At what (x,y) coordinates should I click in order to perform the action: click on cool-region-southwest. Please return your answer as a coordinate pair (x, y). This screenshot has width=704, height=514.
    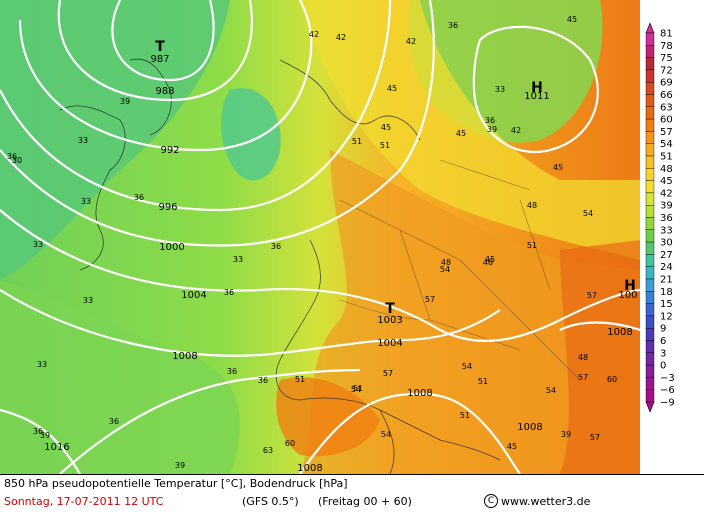
    Looking at the image, I should click on (120, 377).